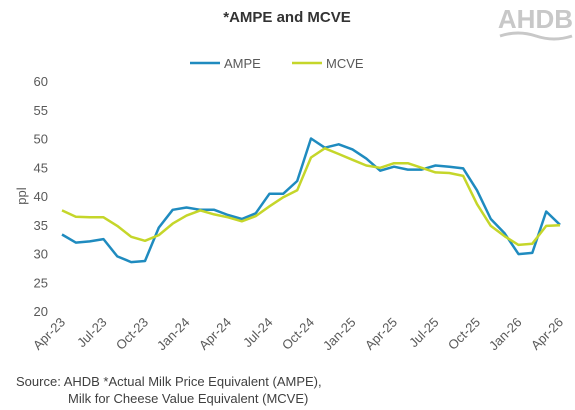 This screenshot has height=410, width=575. I want to click on x-tick-label: Apr-25, so click(381, 334).